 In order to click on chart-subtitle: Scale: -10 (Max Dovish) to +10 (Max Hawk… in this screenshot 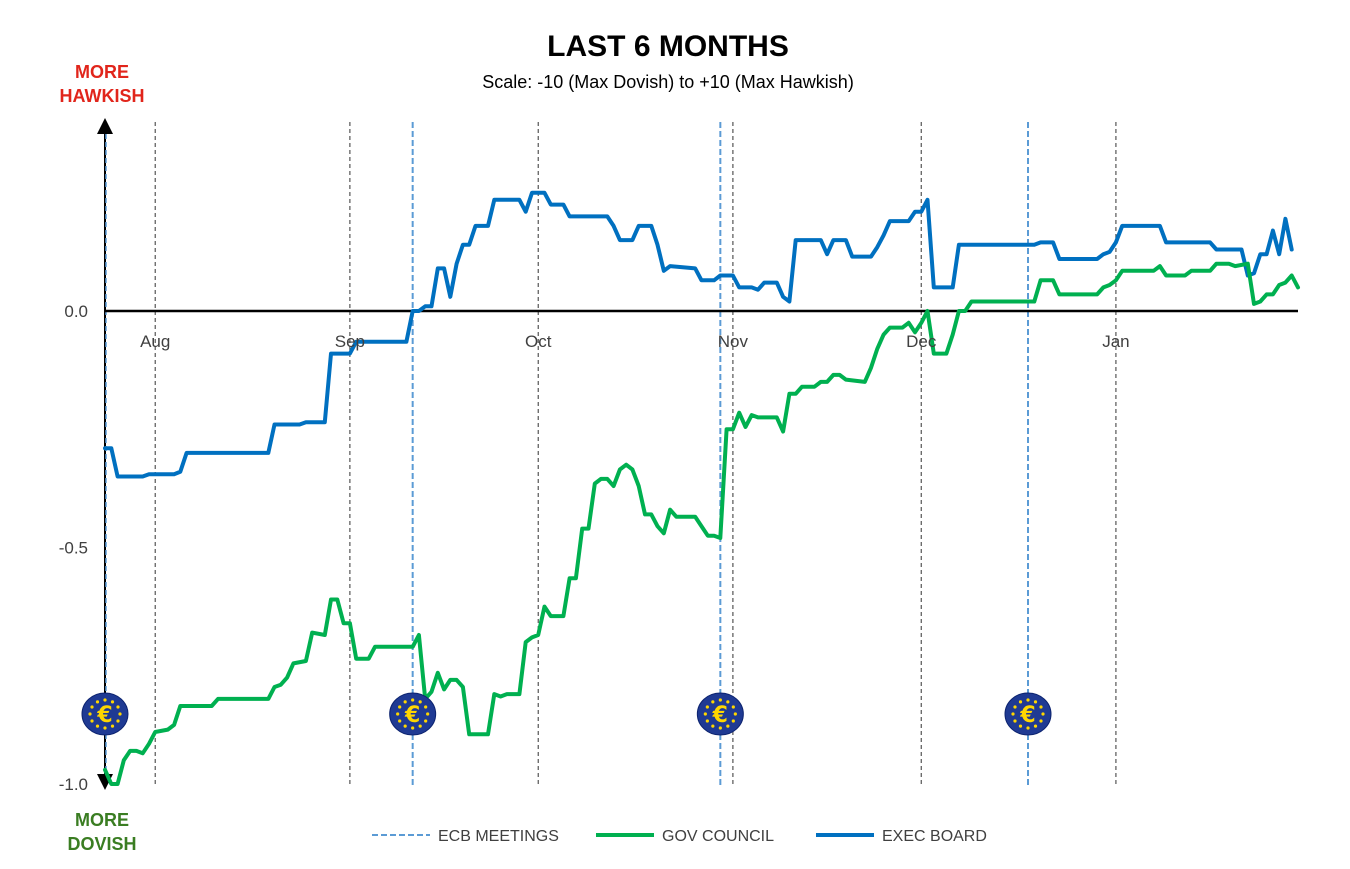, I will do `click(668, 82)`.